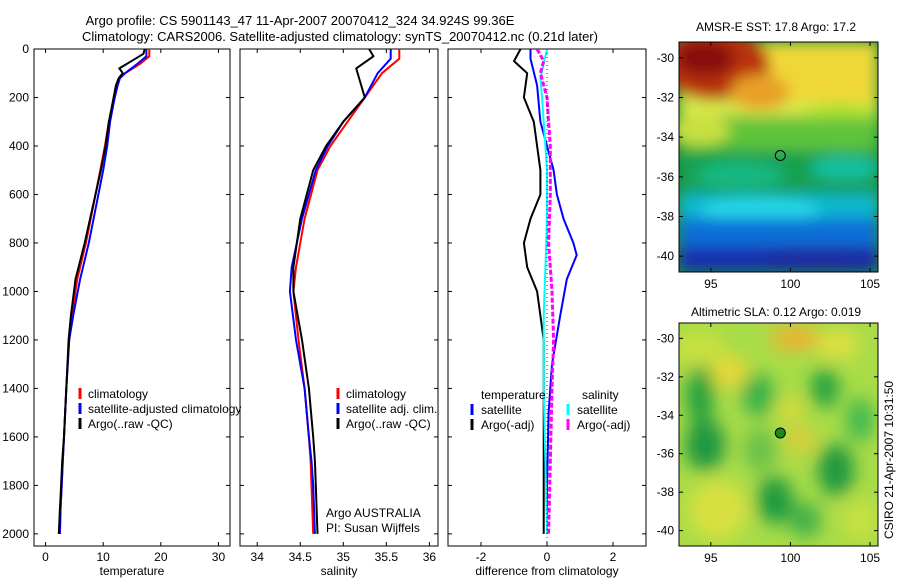 The image size is (900, 580). What do you see at coordinates (333, 291) in the screenshot?
I see `salinity-line-argo-raw-qc` at bounding box center [333, 291].